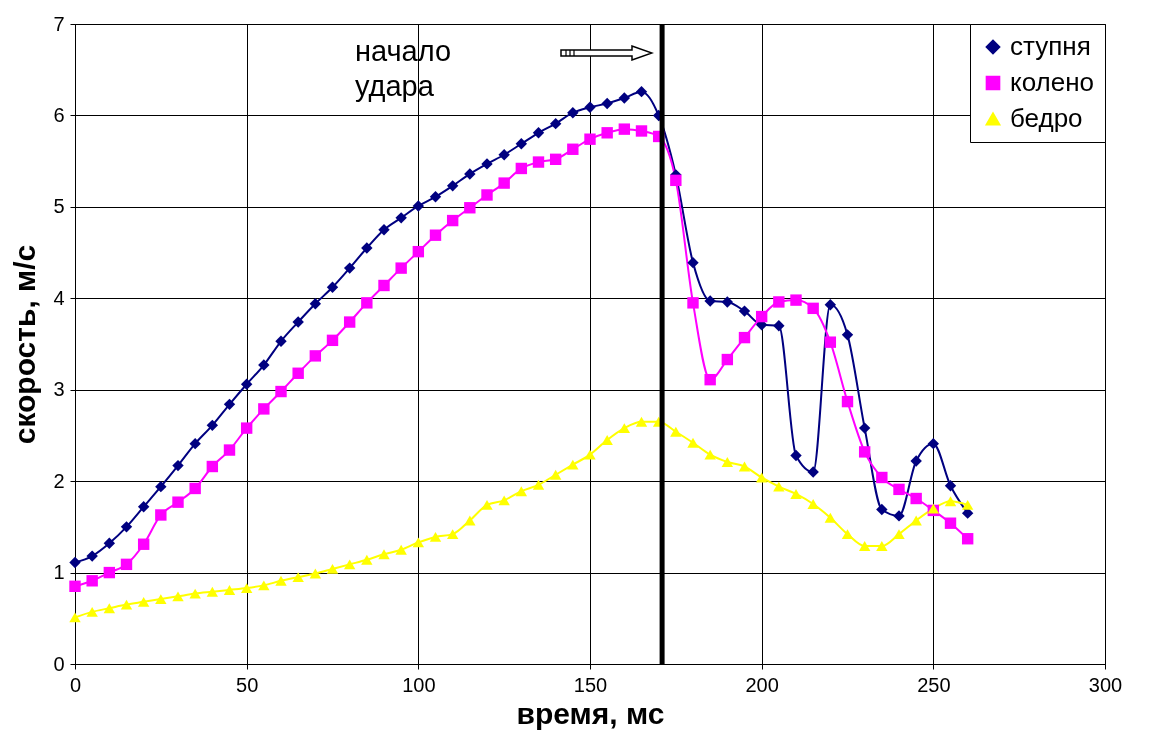 The image size is (1167, 744). Describe the element at coordinates (1105, 684) in the screenshot. I see `x-tick-label: 300` at that location.